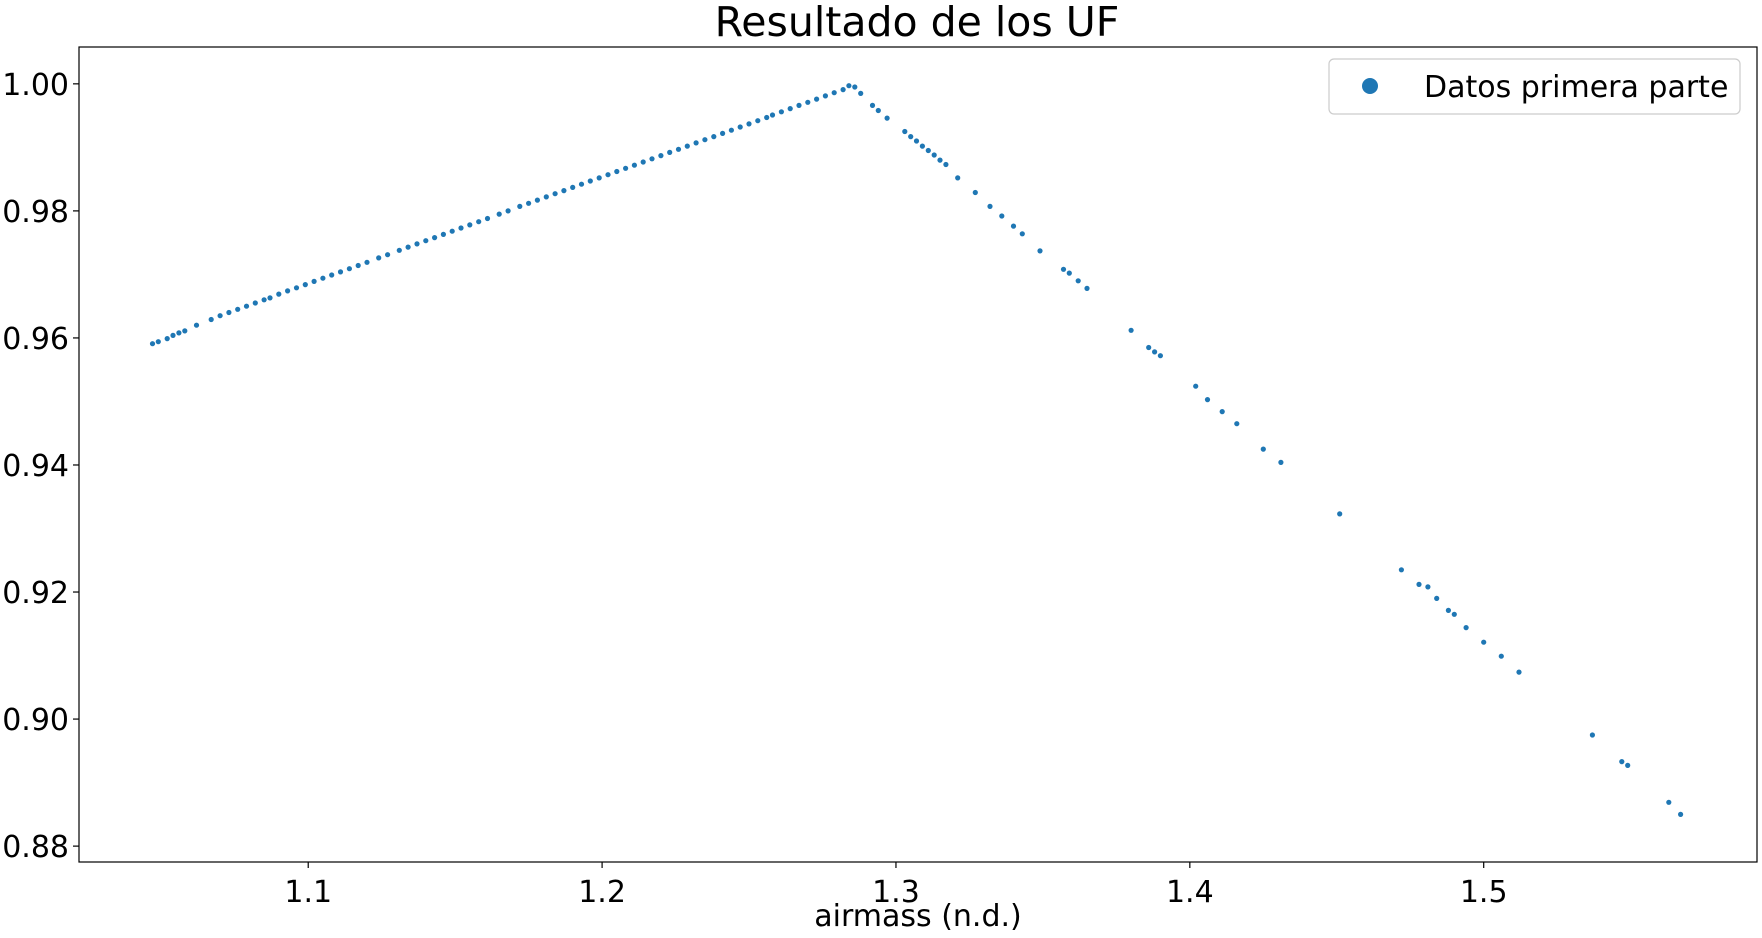  What do you see at coordinates (1190, 892) in the screenshot?
I see `x-tick-label: 1.4` at bounding box center [1190, 892].